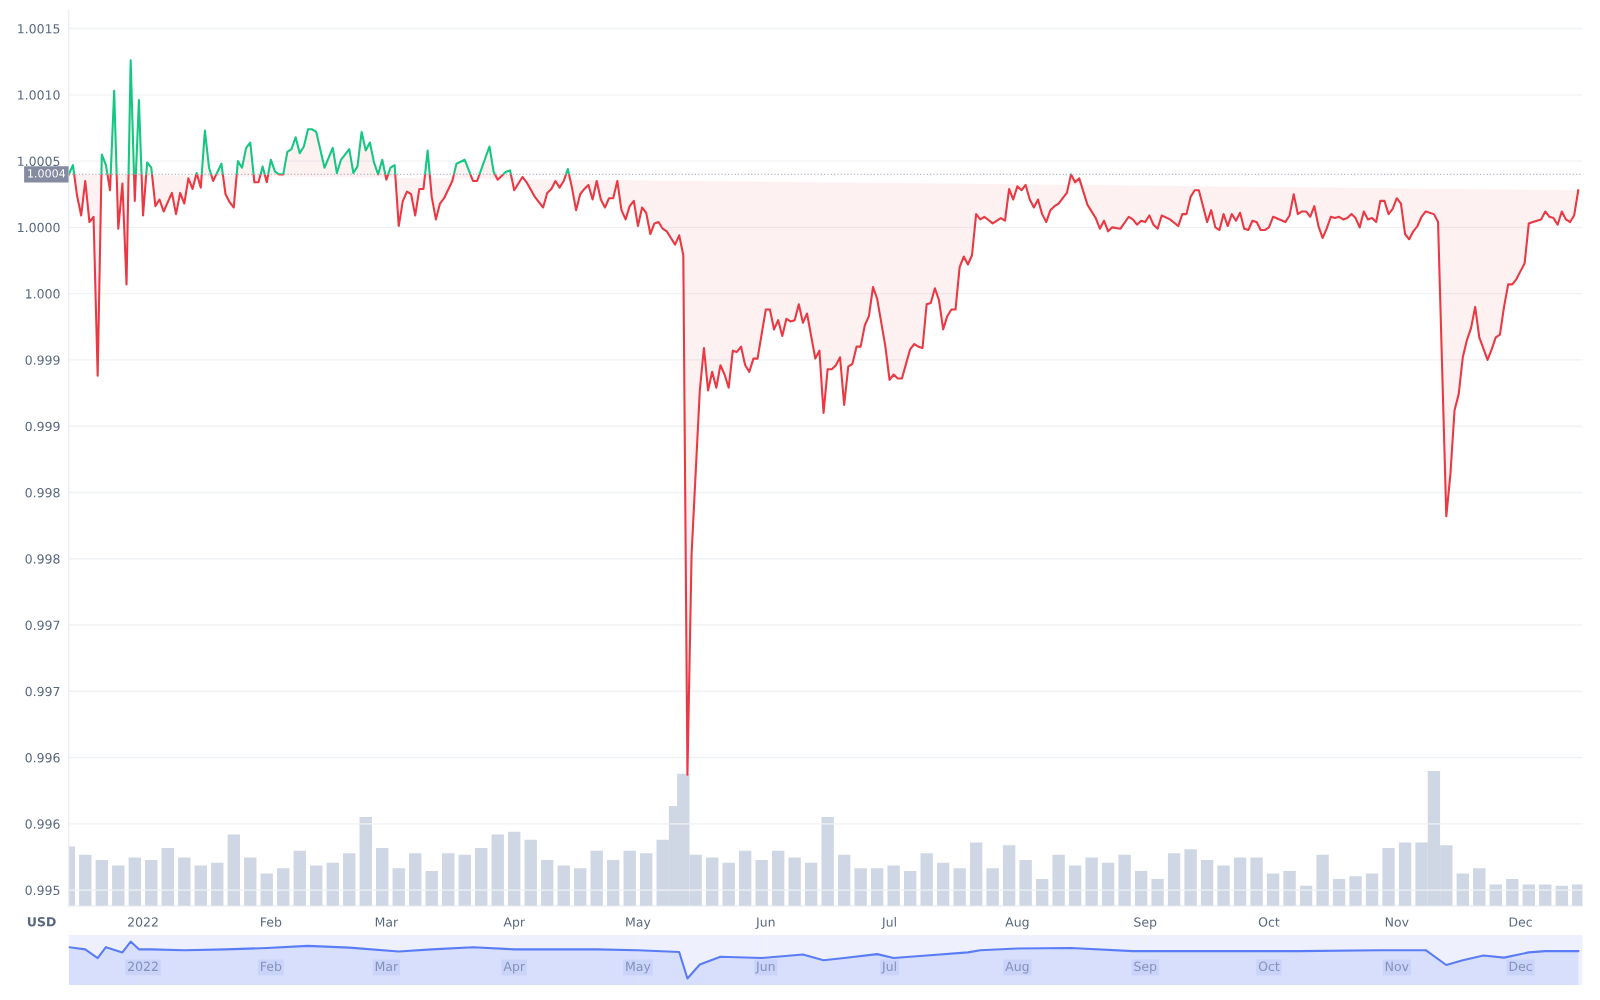 This screenshot has height=1000, width=1600. I want to click on ref-line-label: 1.0004, so click(47, 173).